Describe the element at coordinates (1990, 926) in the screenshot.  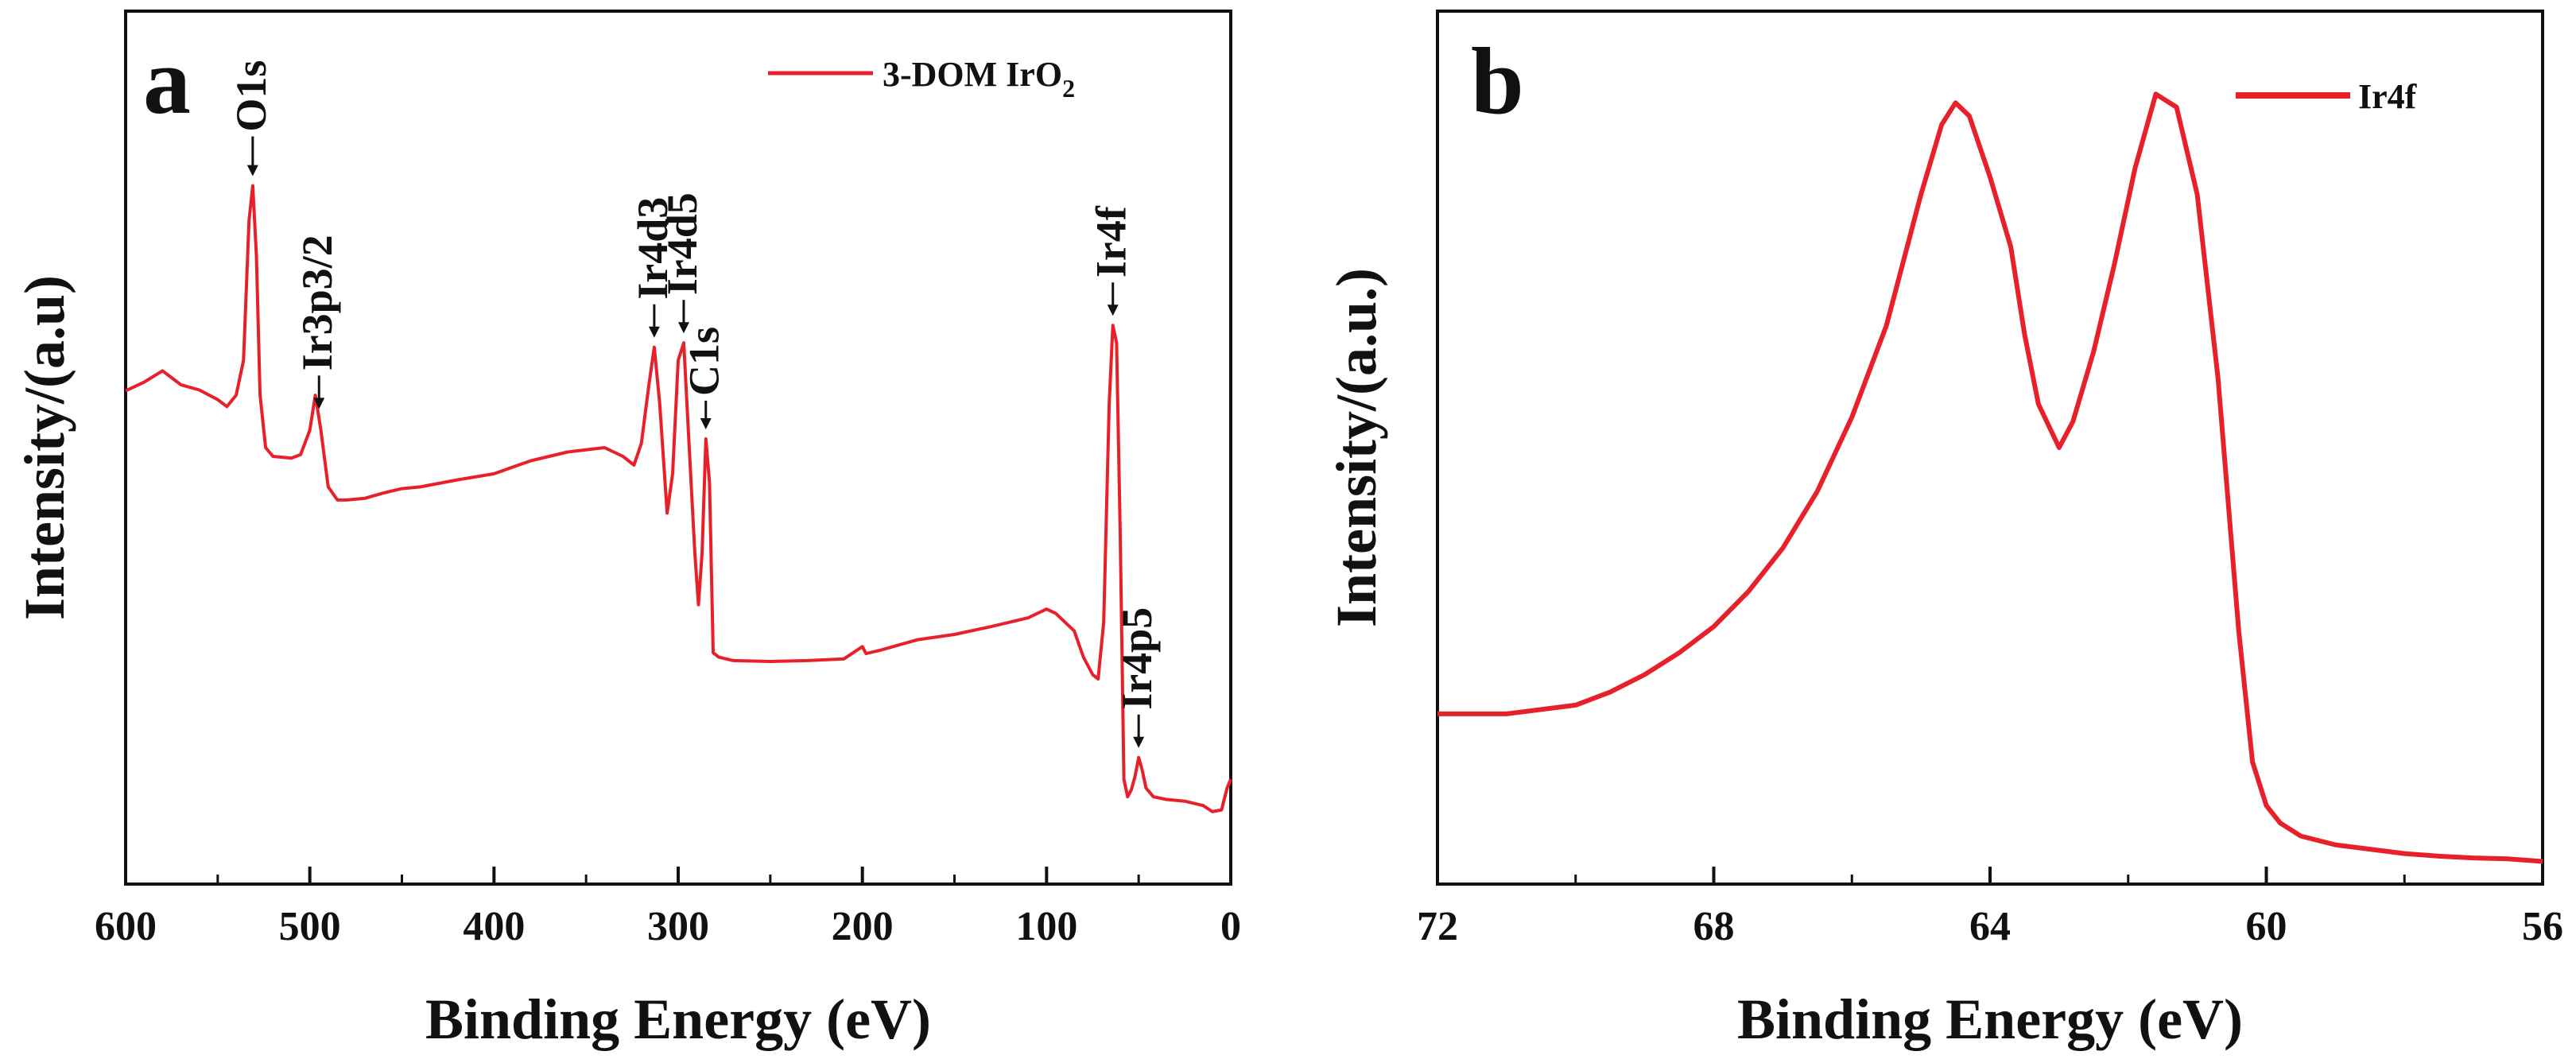
I see `panel-b-x-tick-label: 64` at that location.